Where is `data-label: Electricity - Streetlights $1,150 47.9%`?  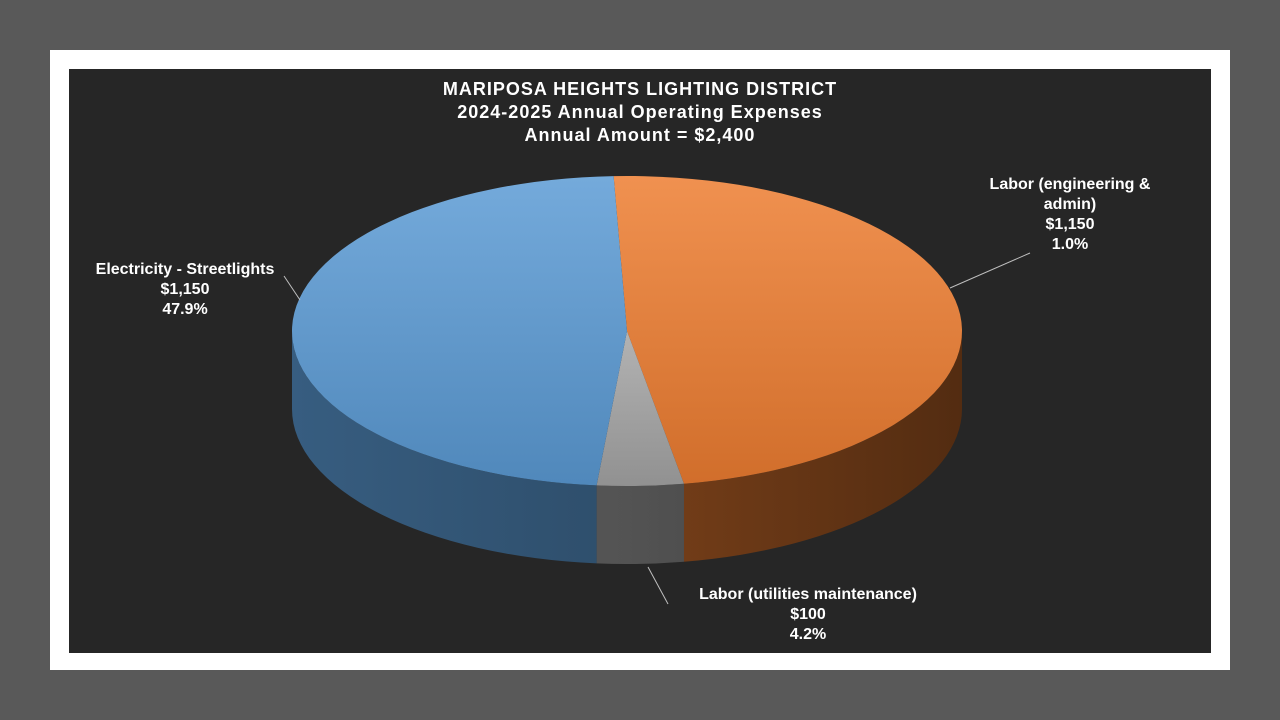
data-label: Electricity - Streetlights $1,150 47.9% is located at coordinates (185, 290).